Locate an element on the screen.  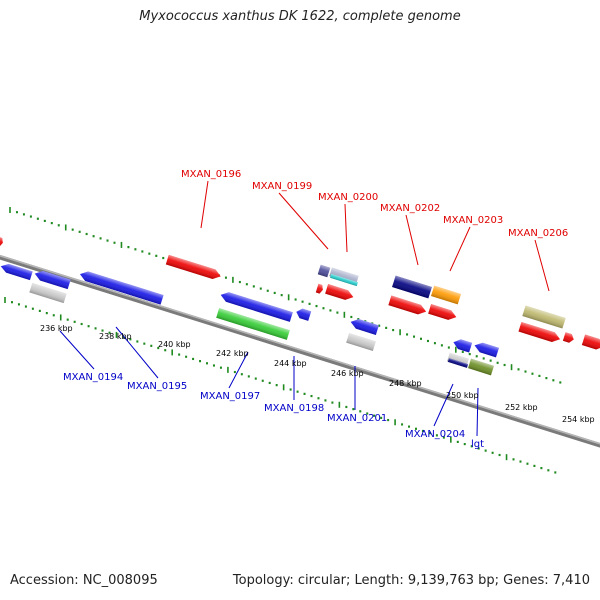
tick-label-254: 254 kbp is located at coordinates (578, 419).